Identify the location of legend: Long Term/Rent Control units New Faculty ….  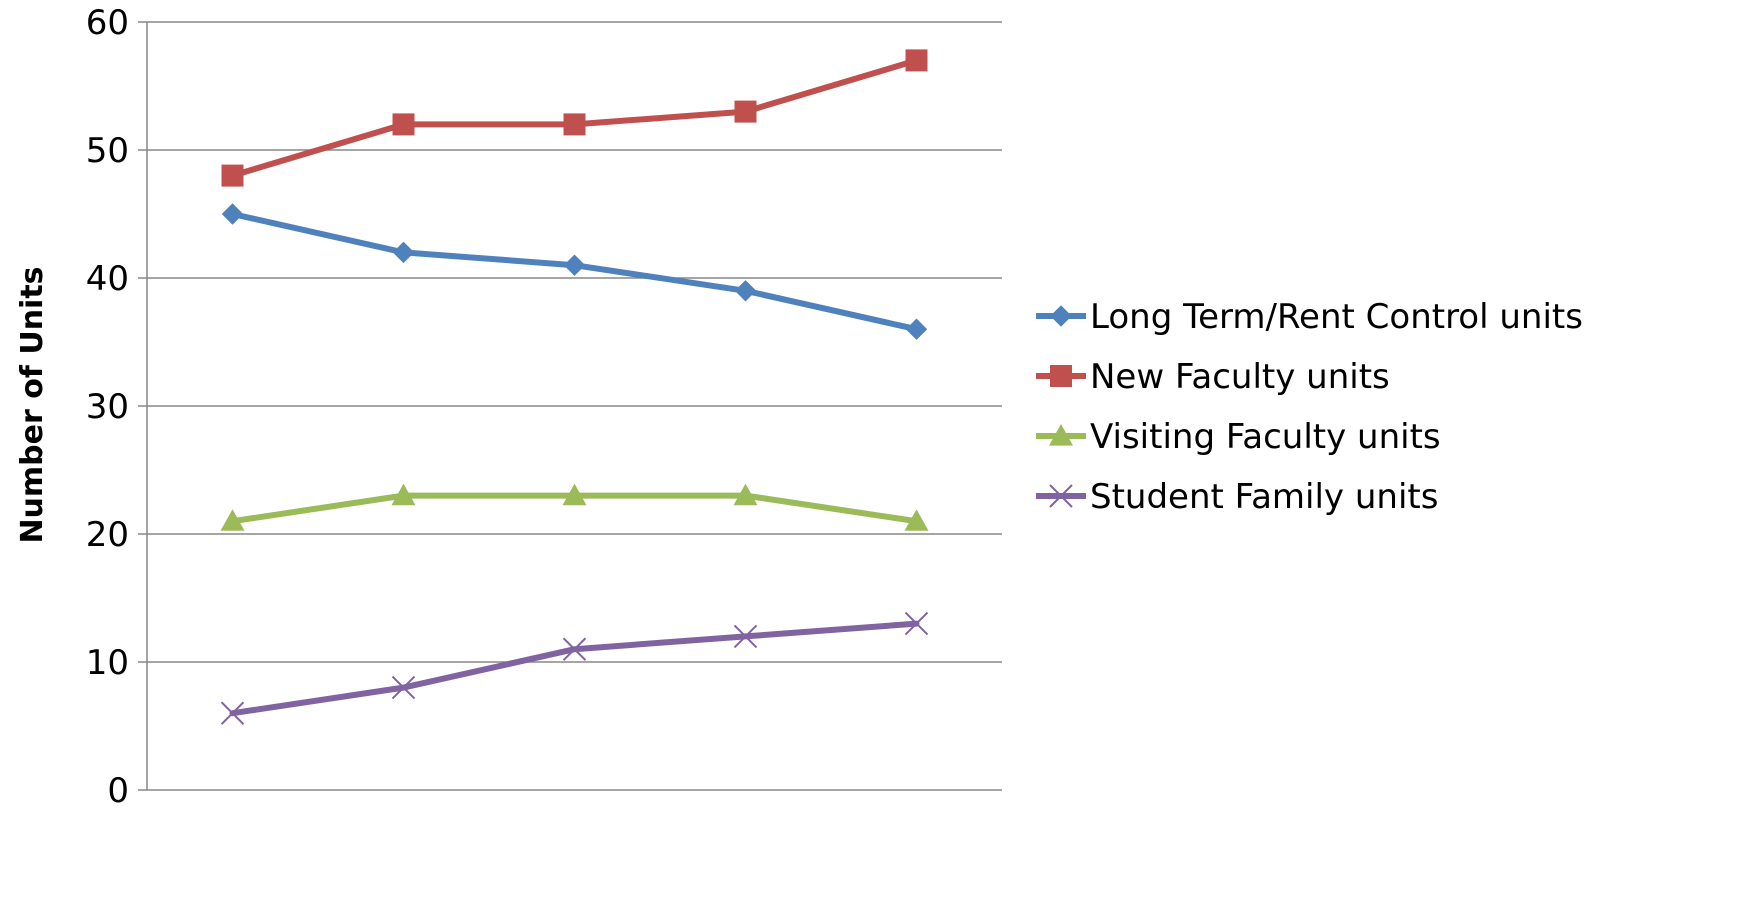
(1309, 407).